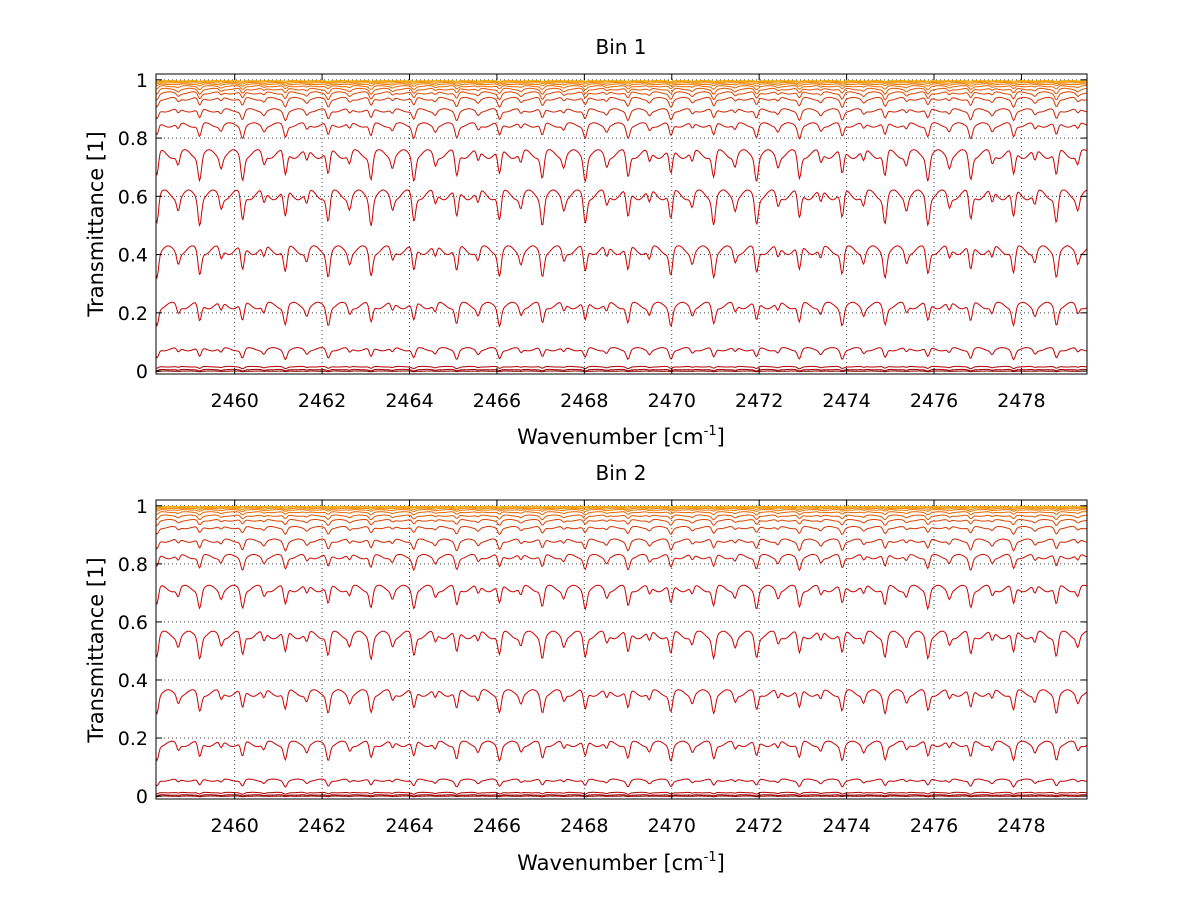  Describe the element at coordinates (620, 473) in the screenshot. I see `chart-title: Bin 2` at that location.